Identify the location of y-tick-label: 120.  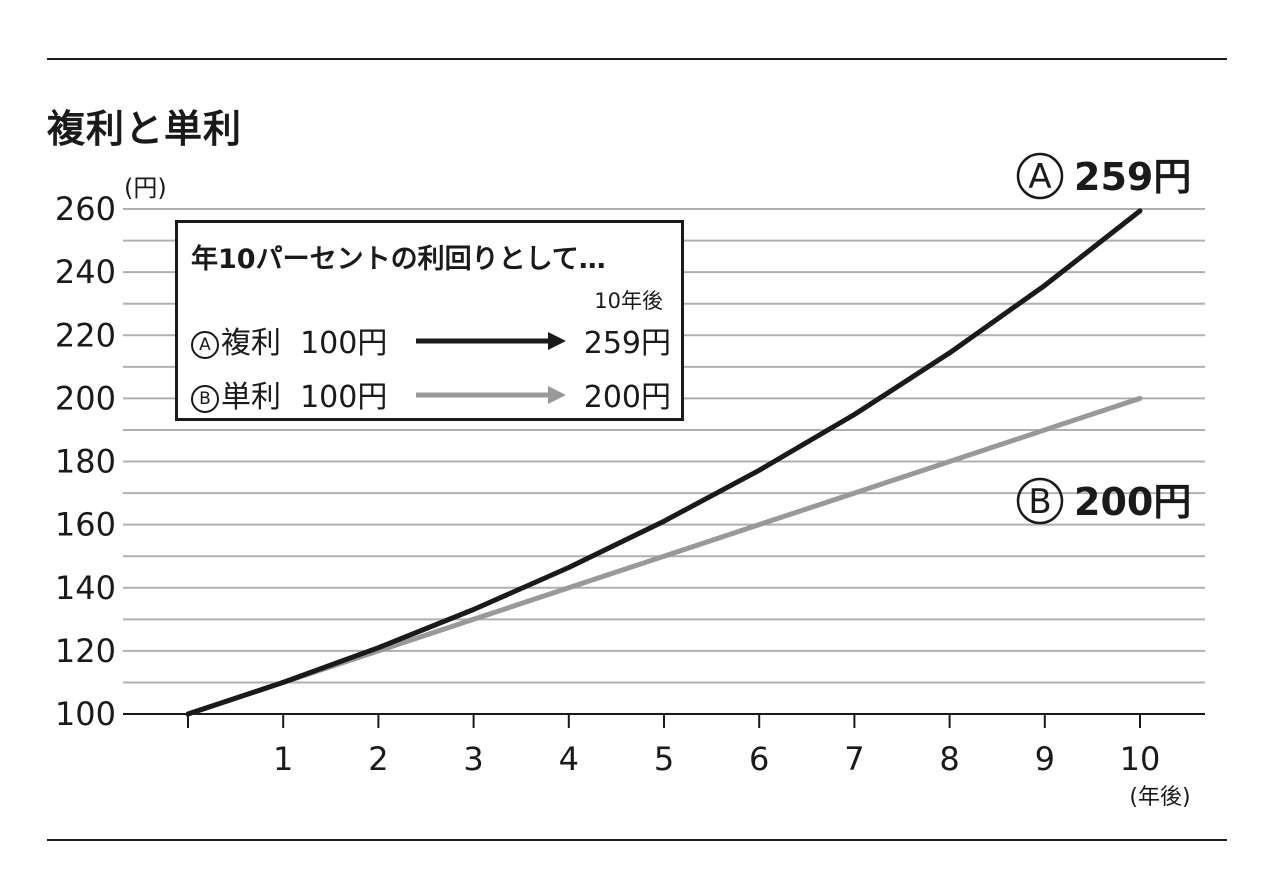
(85, 651).